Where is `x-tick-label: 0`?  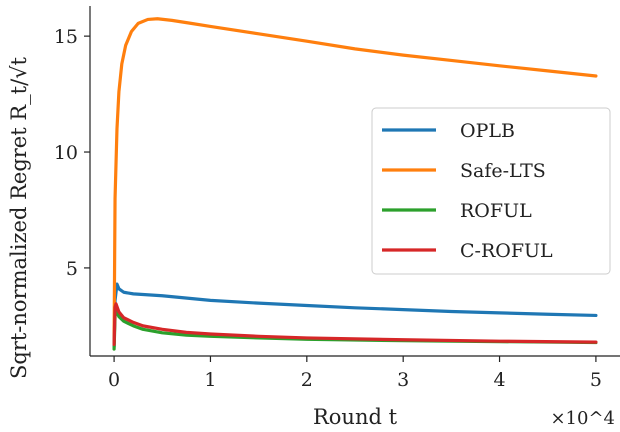 x-tick-label: 0 is located at coordinates (114, 380).